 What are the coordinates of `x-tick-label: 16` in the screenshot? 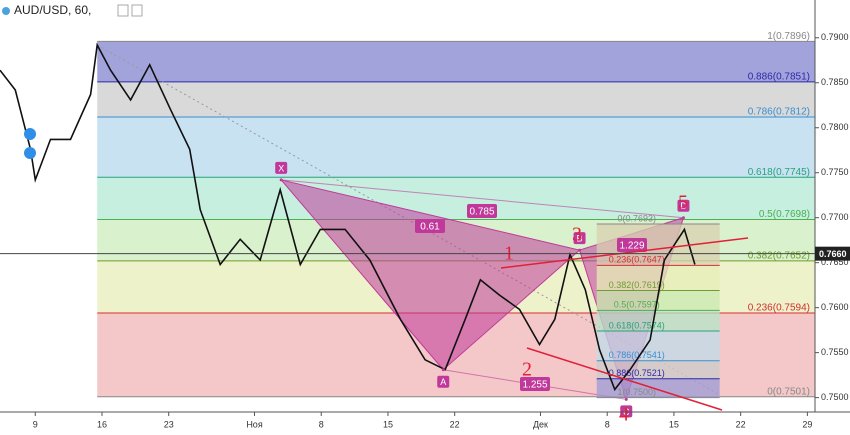 It's located at (102, 424).